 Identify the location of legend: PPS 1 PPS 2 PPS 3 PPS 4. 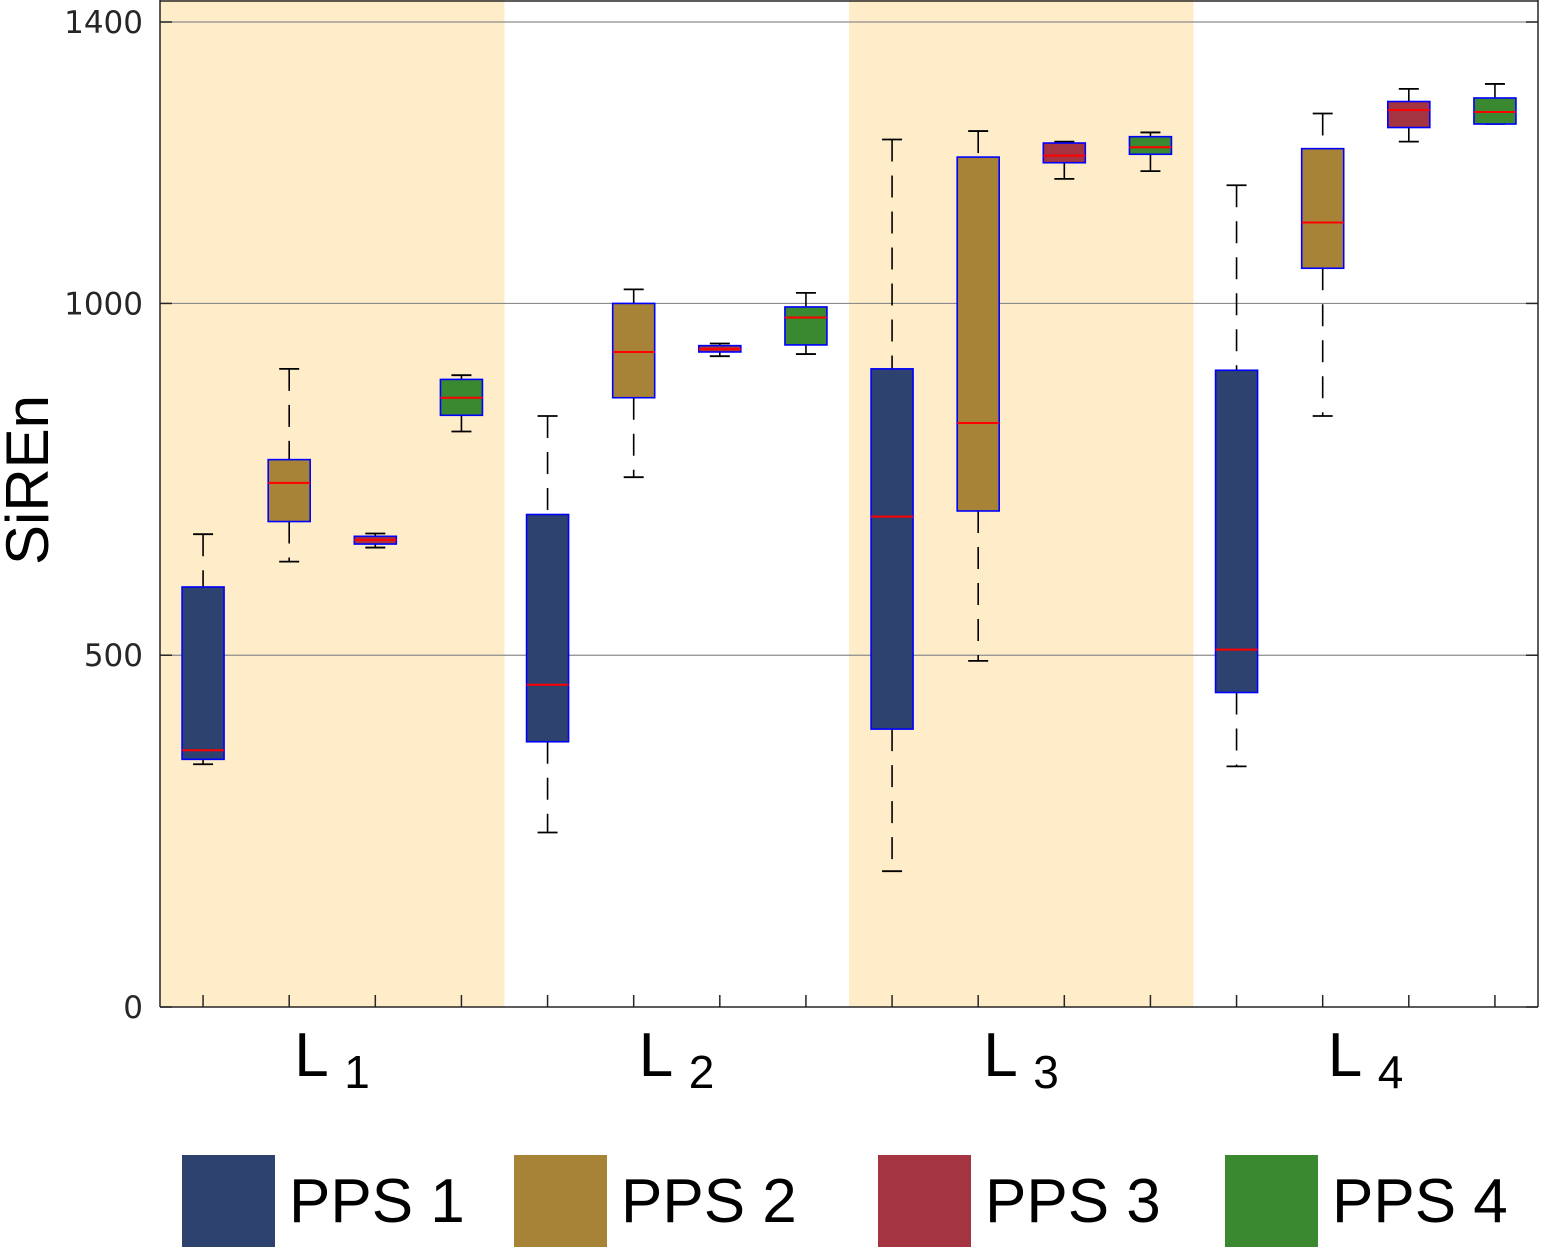
(770, 1199).